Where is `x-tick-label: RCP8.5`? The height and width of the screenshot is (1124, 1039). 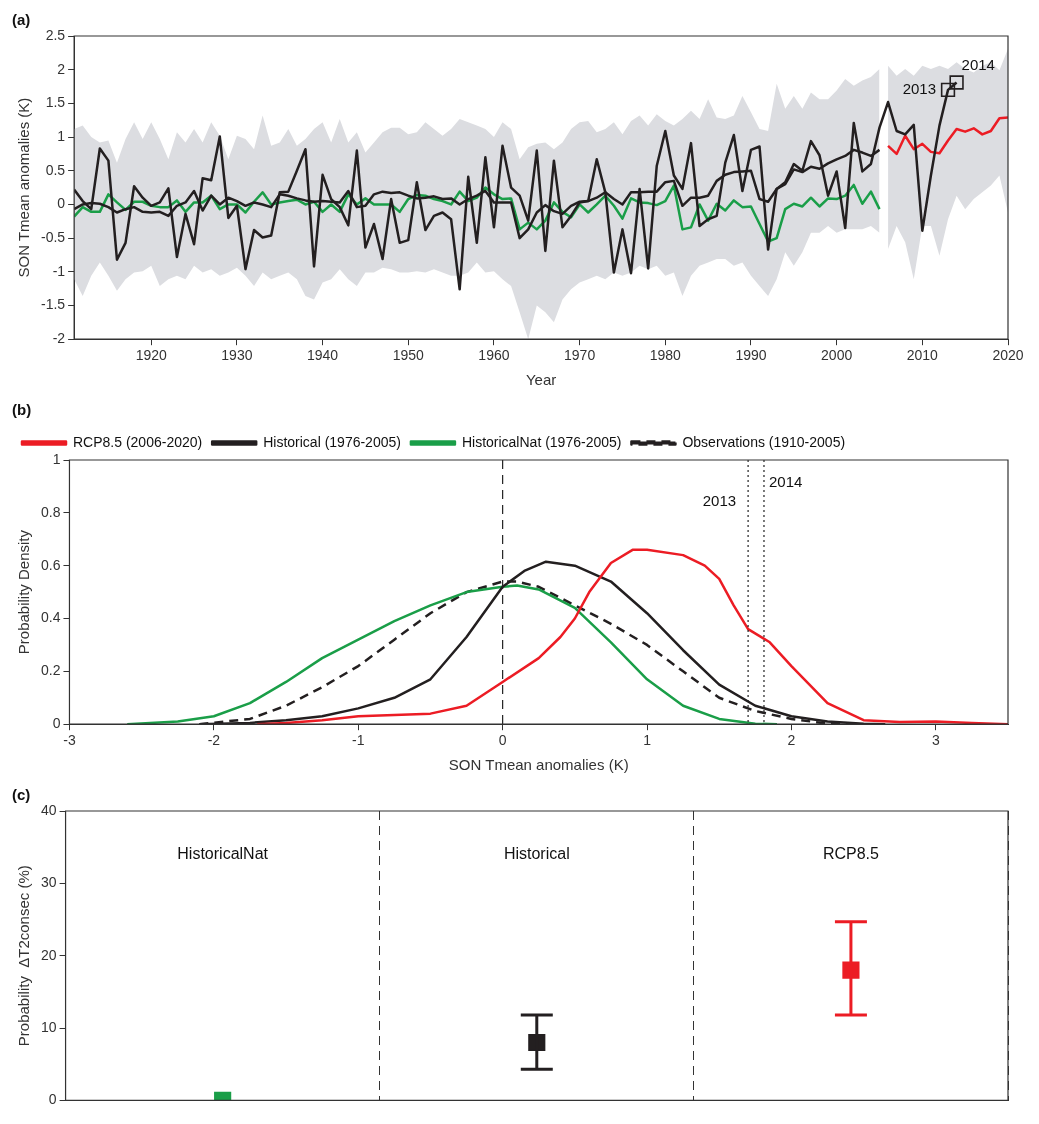 x-tick-label: RCP8.5 is located at coordinates (851, 854).